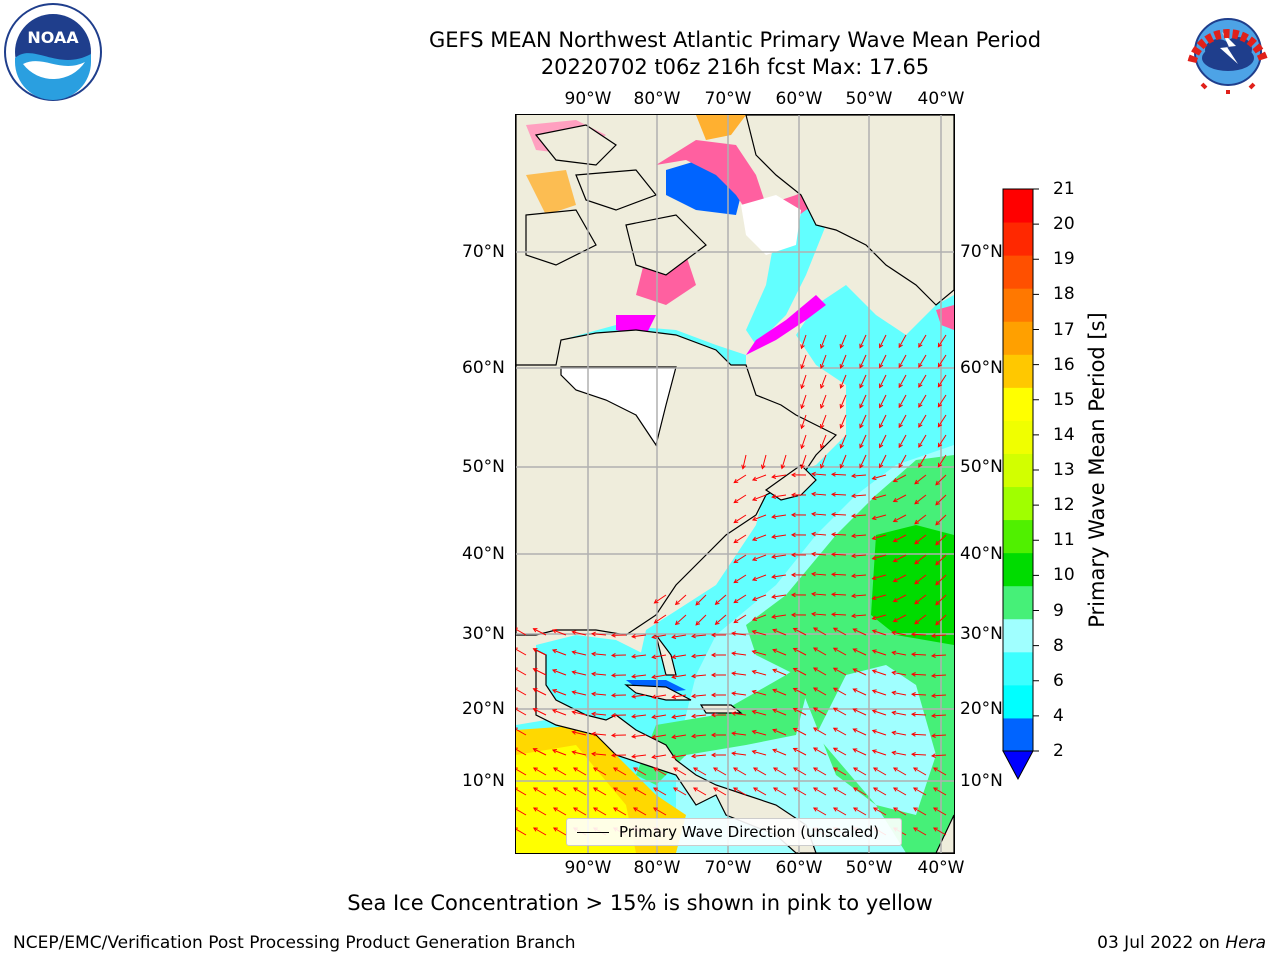 This screenshot has width=1280, height=960. What do you see at coordinates (1058, 645) in the screenshot?
I see `colorbar-tick-label: 8` at bounding box center [1058, 645].